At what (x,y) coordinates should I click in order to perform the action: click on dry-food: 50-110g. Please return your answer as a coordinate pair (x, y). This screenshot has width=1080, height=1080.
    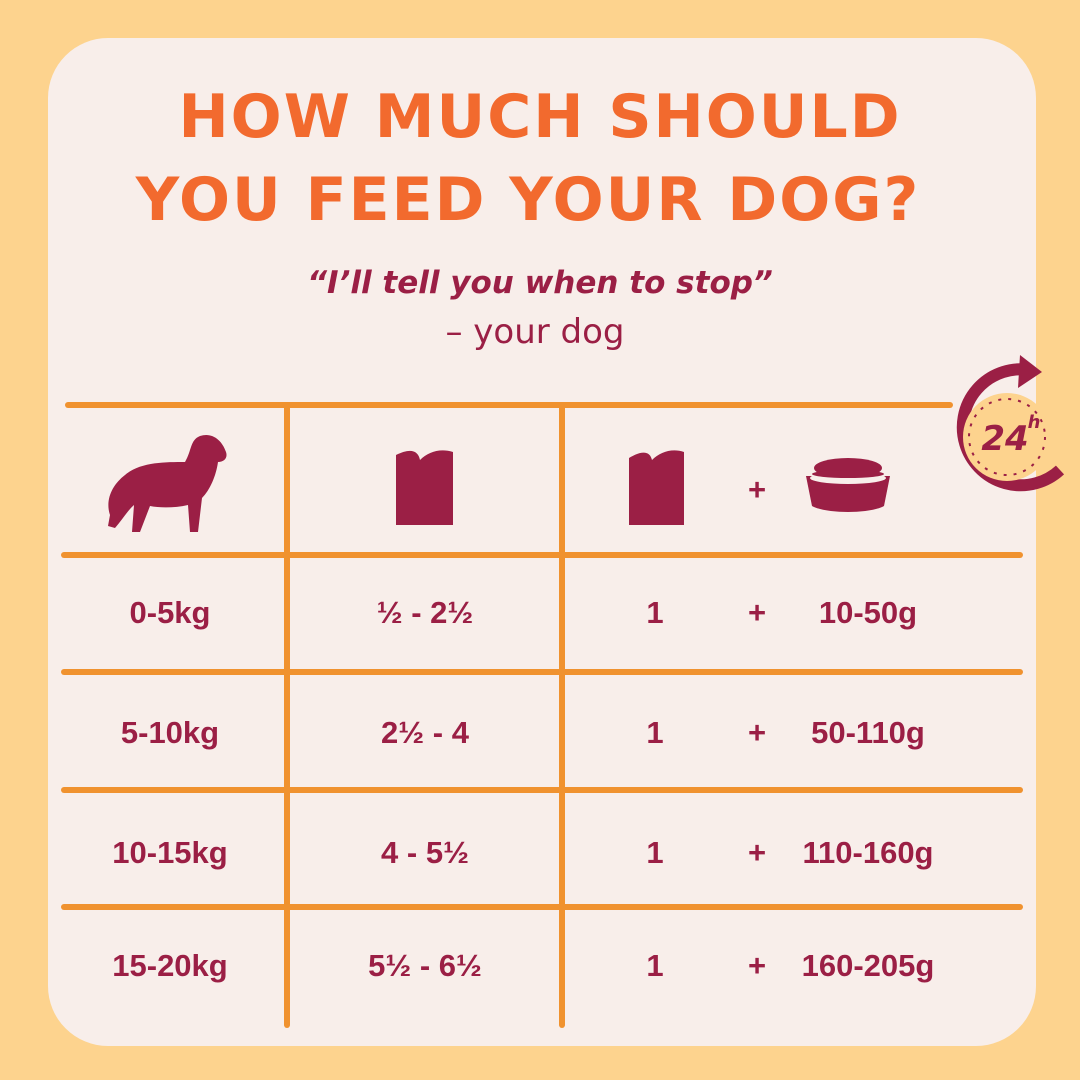
    Looking at the image, I should click on (868, 732).